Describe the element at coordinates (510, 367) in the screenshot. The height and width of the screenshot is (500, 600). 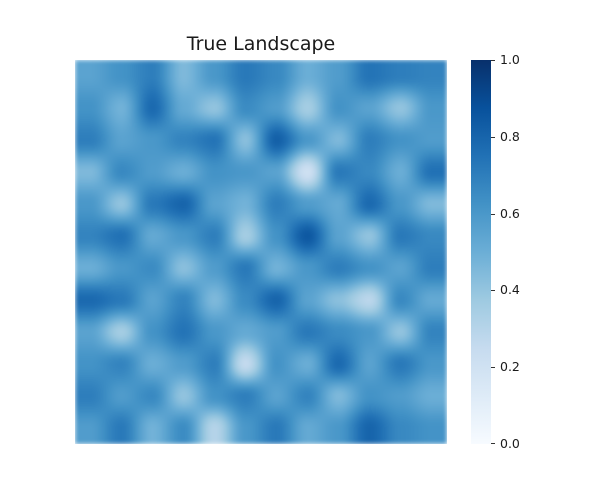
I see `colorbar-tick-label: 0.2` at that location.